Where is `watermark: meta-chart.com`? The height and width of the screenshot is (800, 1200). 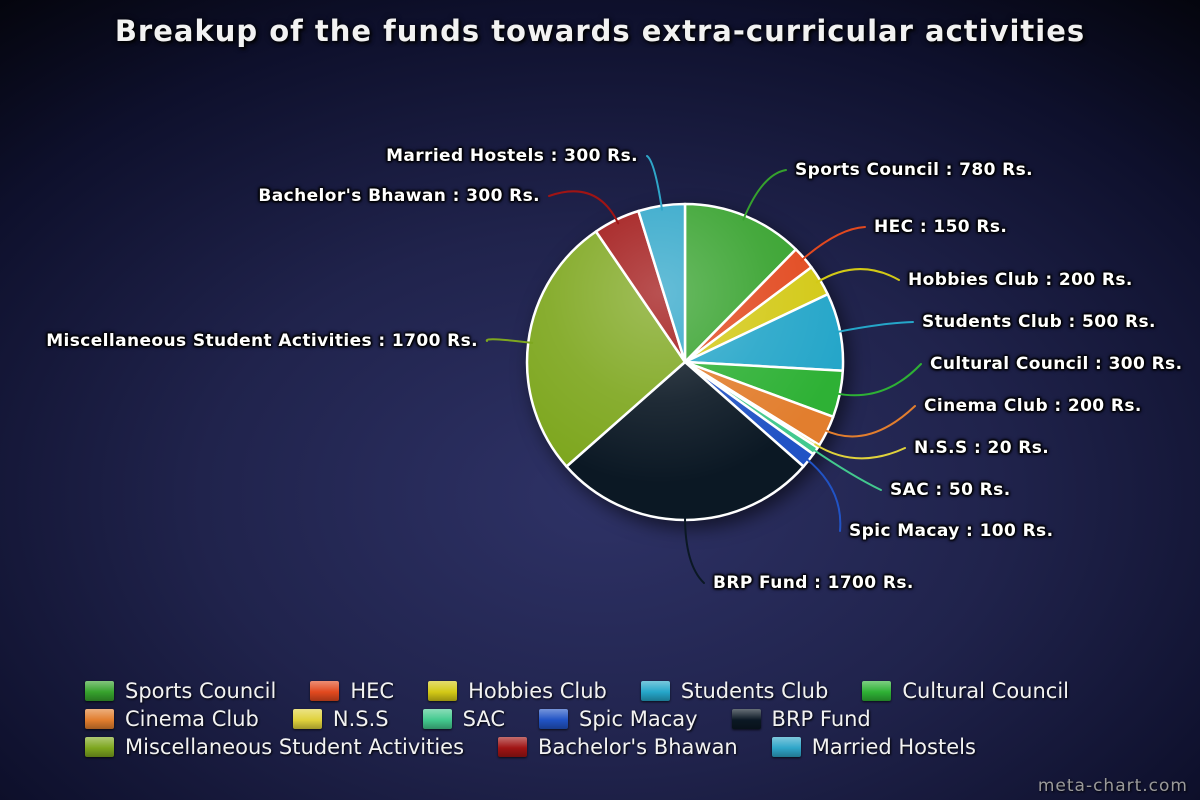 watermark: meta-chart.com is located at coordinates (1112, 786).